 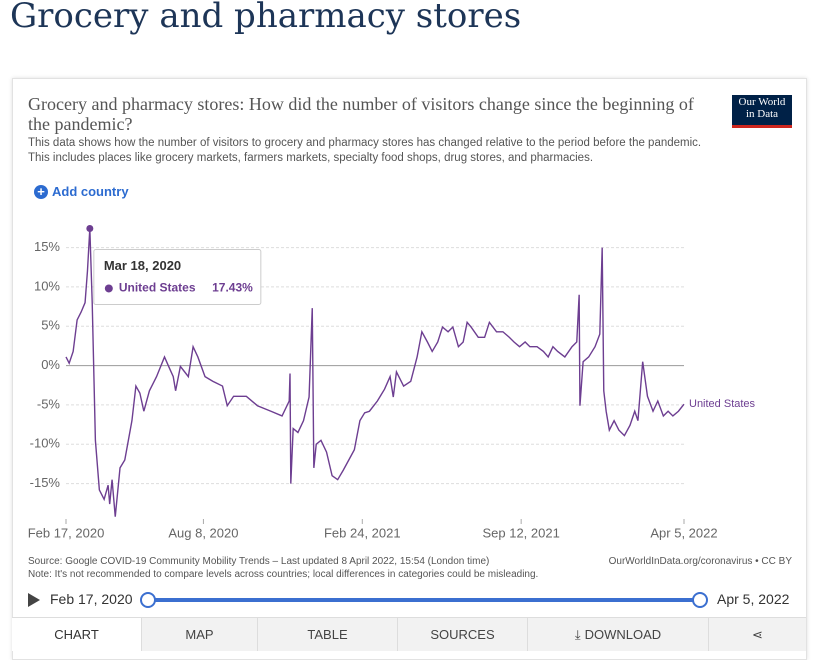 What do you see at coordinates (520, 532) in the screenshot?
I see `x-tick-label: Sep 12, 2021` at bounding box center [520, 532].